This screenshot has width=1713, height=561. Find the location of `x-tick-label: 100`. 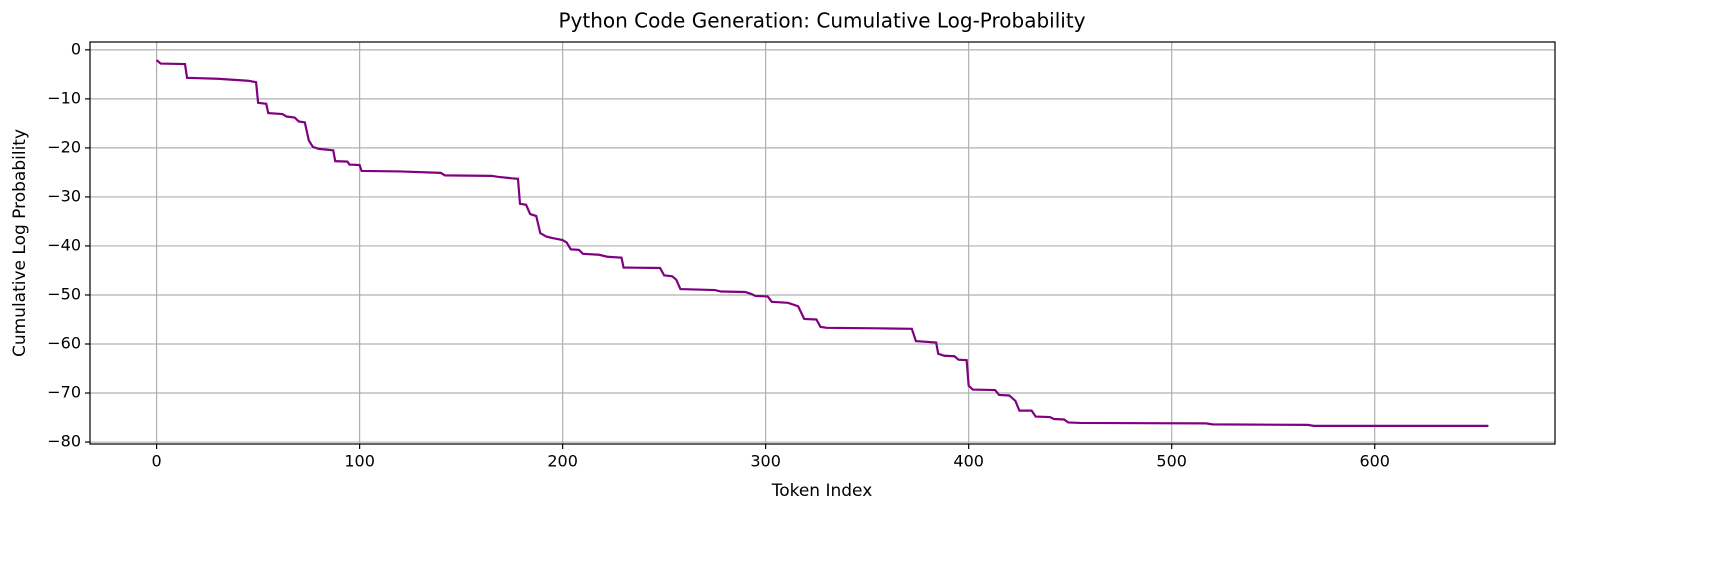

x-tick-label: 100 is located at coordinates (359, 461).